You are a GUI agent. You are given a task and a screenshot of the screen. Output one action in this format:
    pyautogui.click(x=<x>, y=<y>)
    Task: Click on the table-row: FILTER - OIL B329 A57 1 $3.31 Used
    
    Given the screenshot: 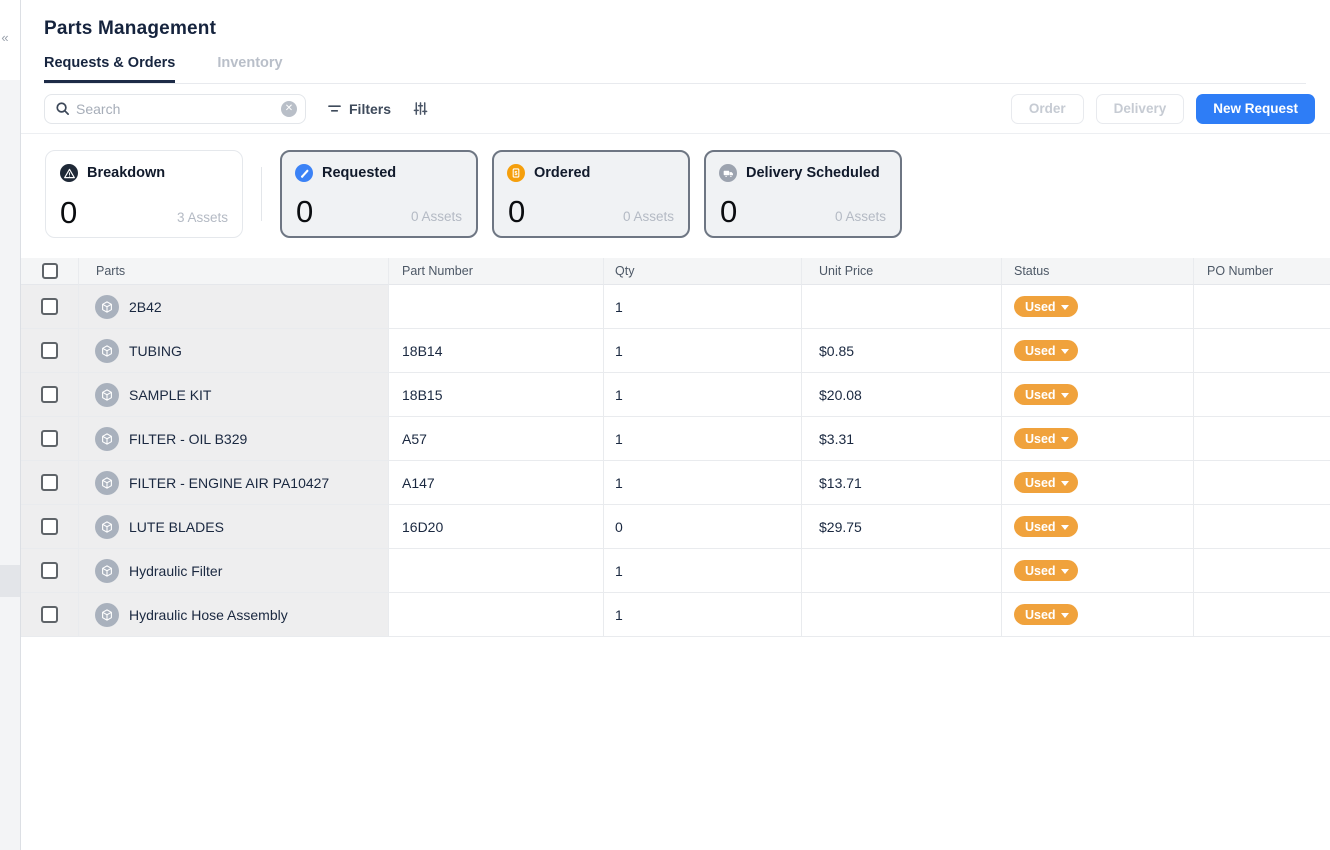 What is the action you would take?
    pyautogui.click(x=675, y=439)
    